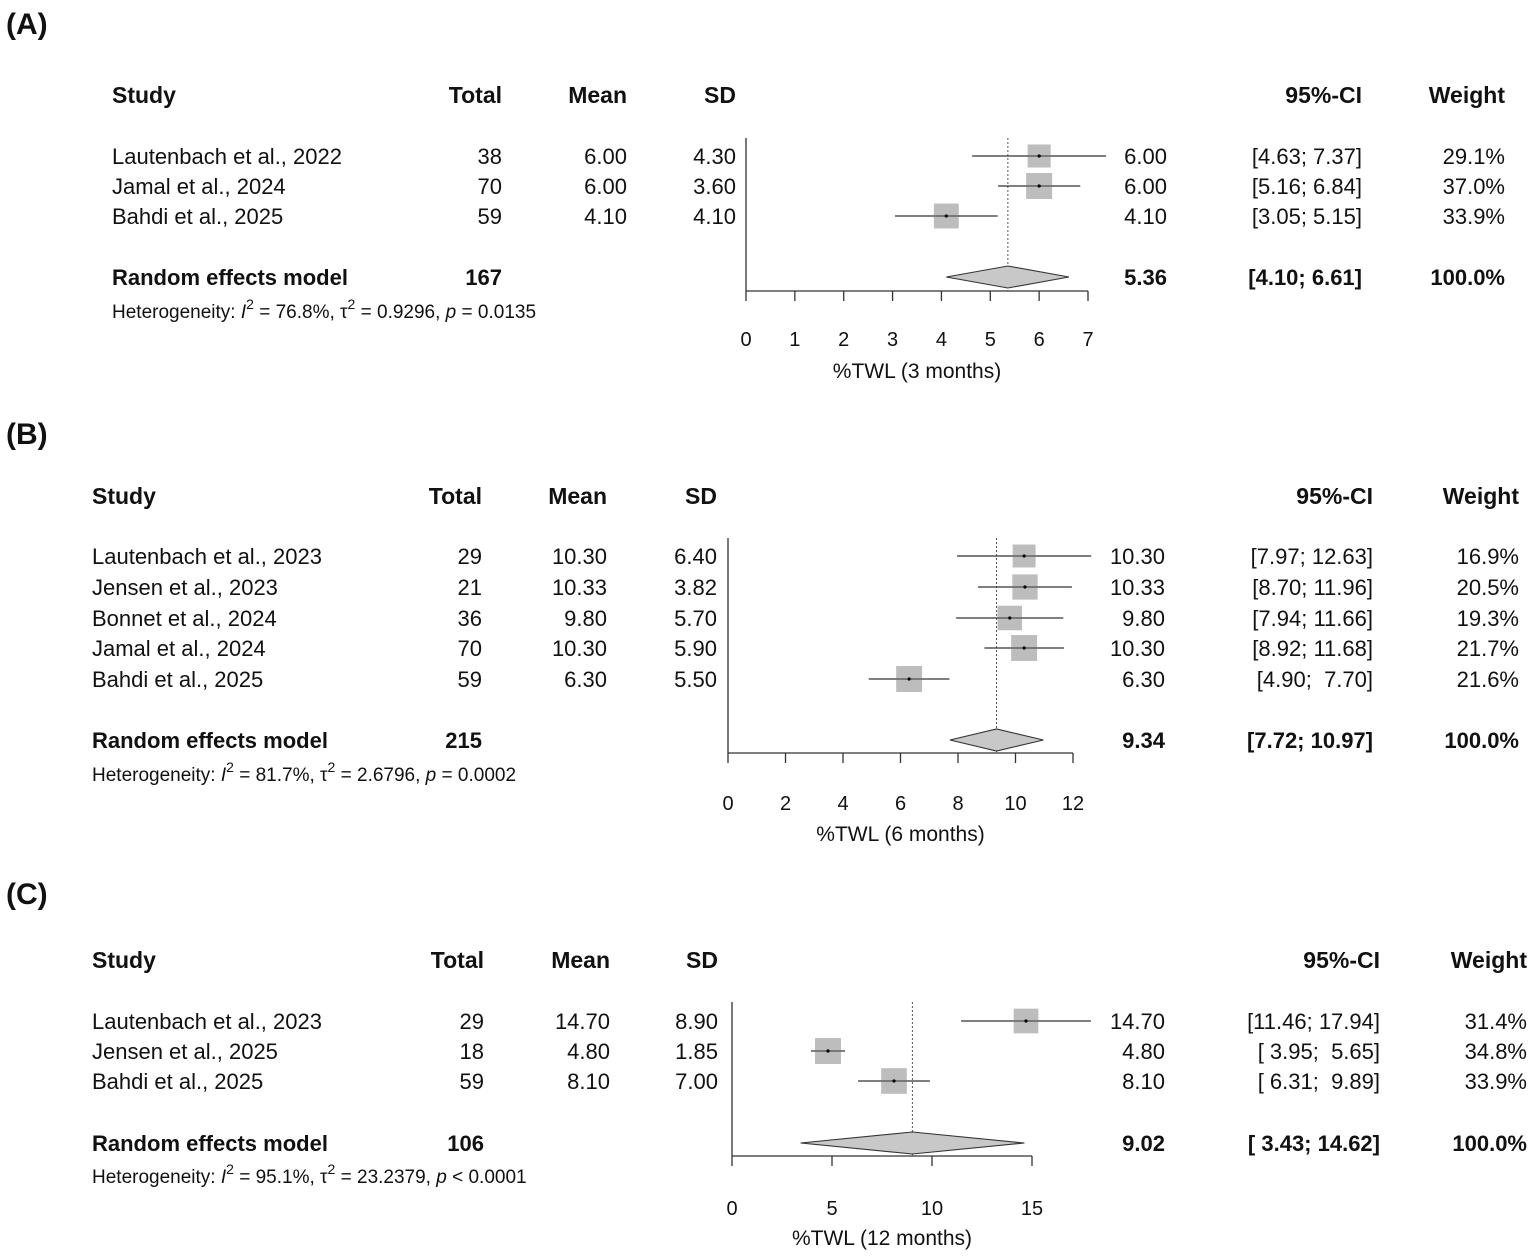  What do you see at coordinates (785, 804) in the screenshot?
I see `x-tick-label: 2` at bounding box center [785, 804].